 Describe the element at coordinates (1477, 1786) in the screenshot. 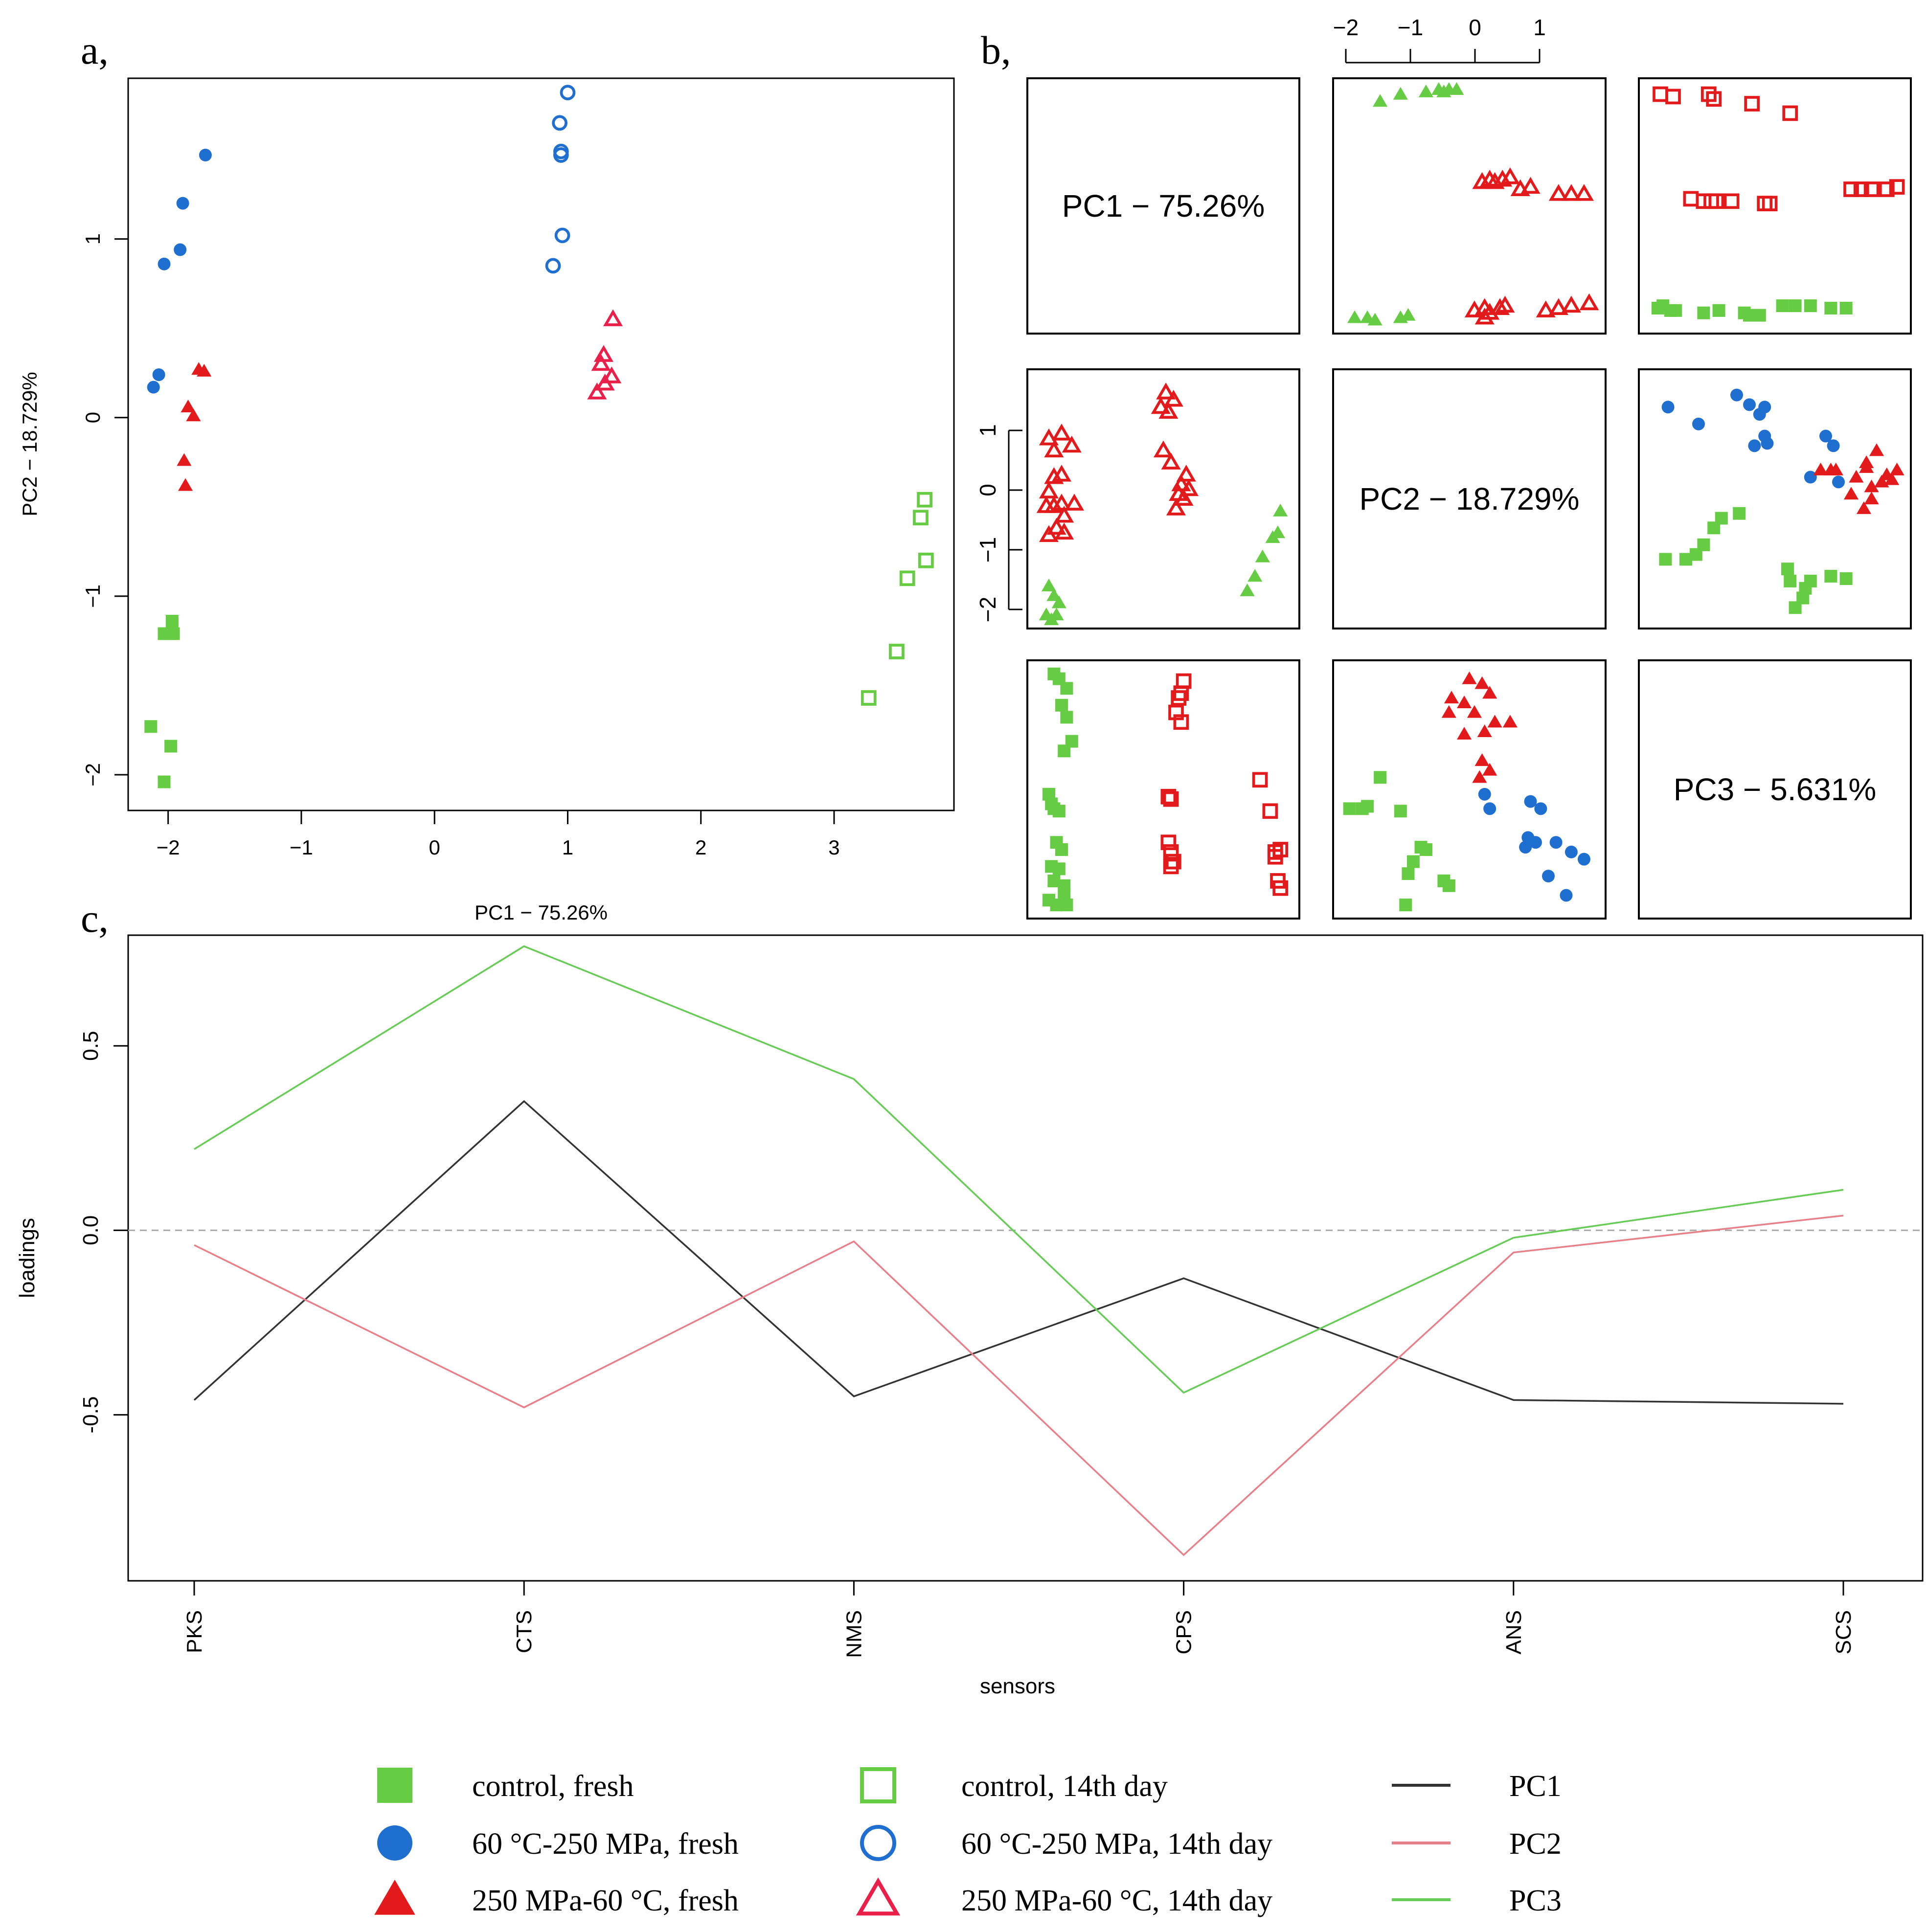

I see `legend-item: PC1` at that location.